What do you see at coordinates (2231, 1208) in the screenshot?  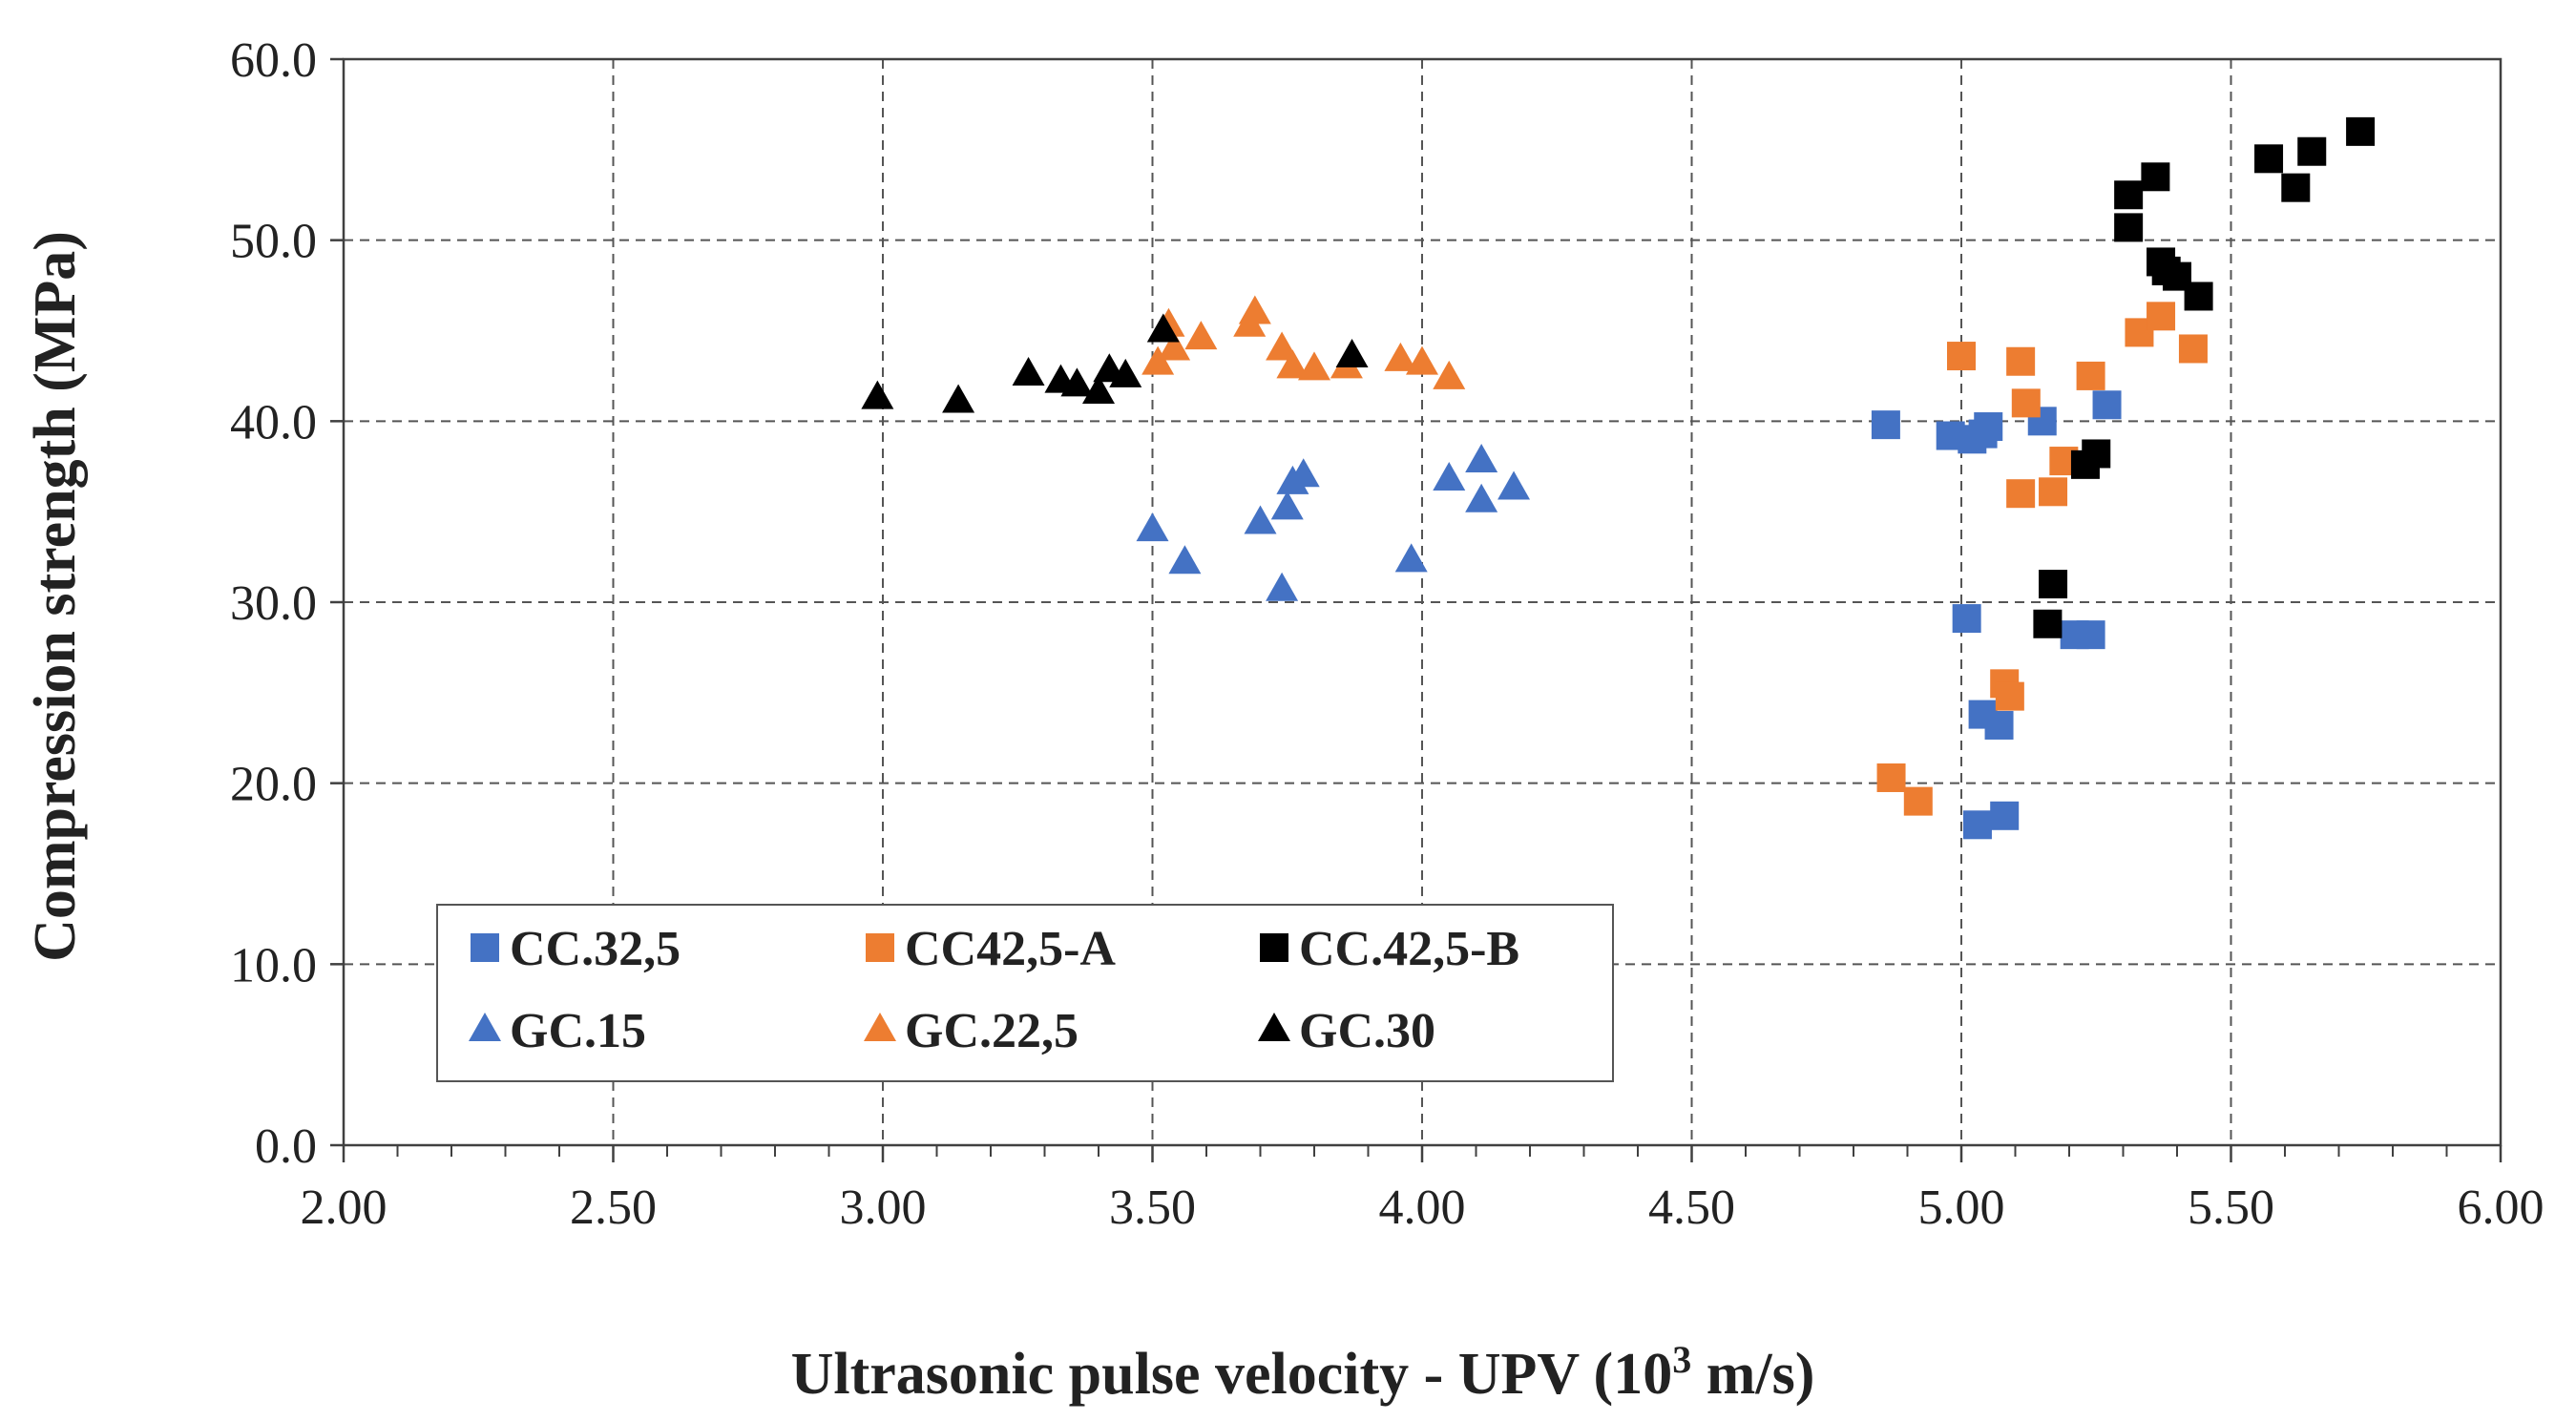 I see `x-tick-label: 5.50` at bounding box center [2231, 1208].